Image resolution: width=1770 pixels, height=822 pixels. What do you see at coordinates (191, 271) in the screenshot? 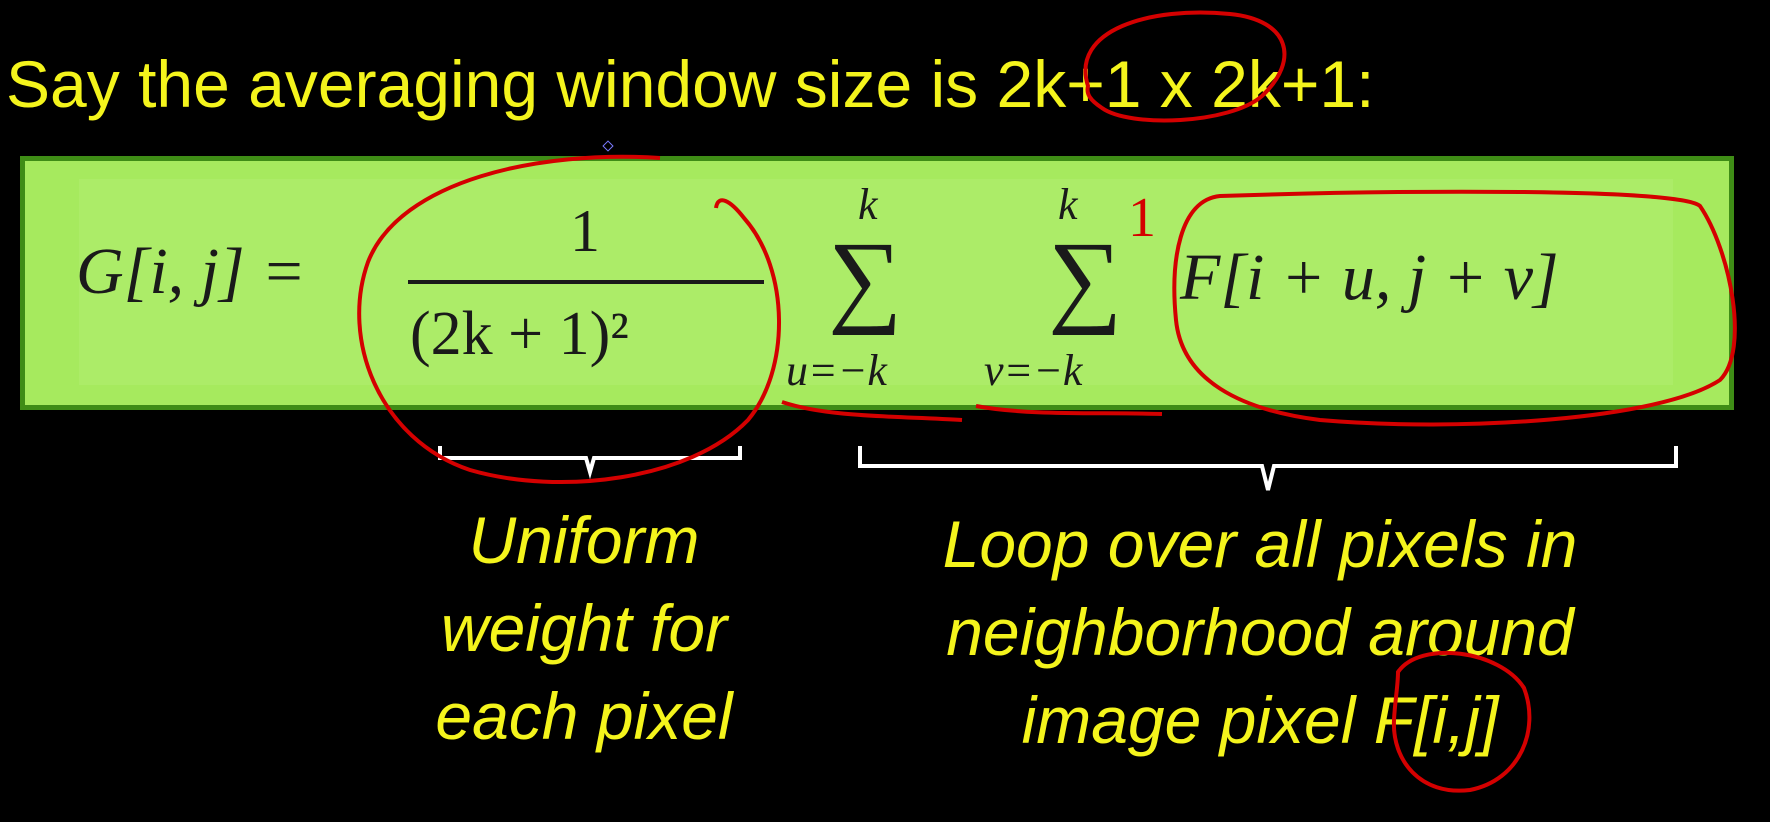
I see `equation-lhs: G[i, j] =` at bounding box center [191, 271].